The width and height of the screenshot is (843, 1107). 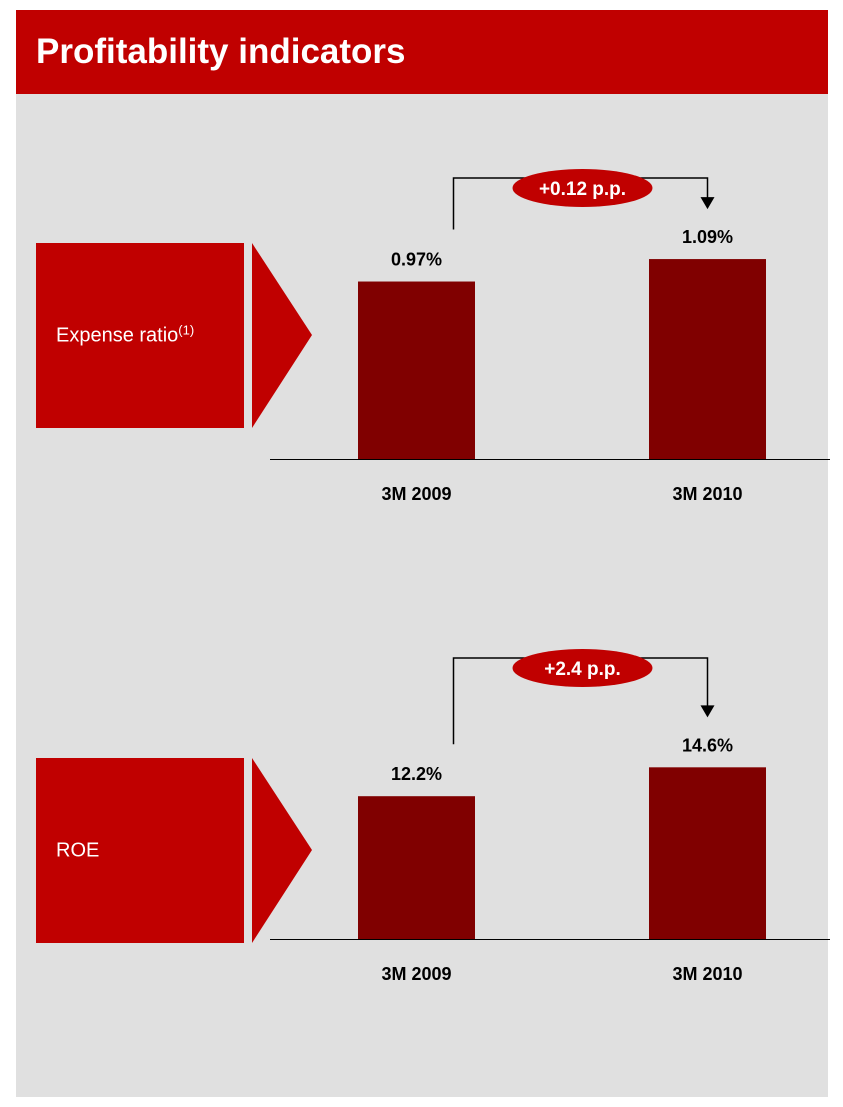 I want to click on expense-ratio-change-arrowhead, so click(x=707, y=203).